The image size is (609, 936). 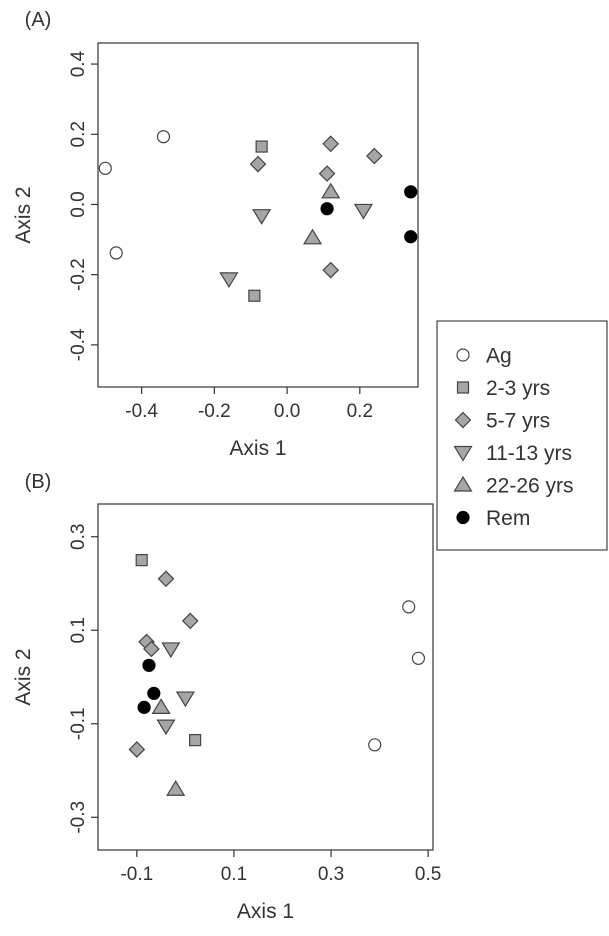 What do you see at coordinates (78, 537) in the screenshot?
I see `y-tick-label: 0.3` at bounding box center [78, 537].